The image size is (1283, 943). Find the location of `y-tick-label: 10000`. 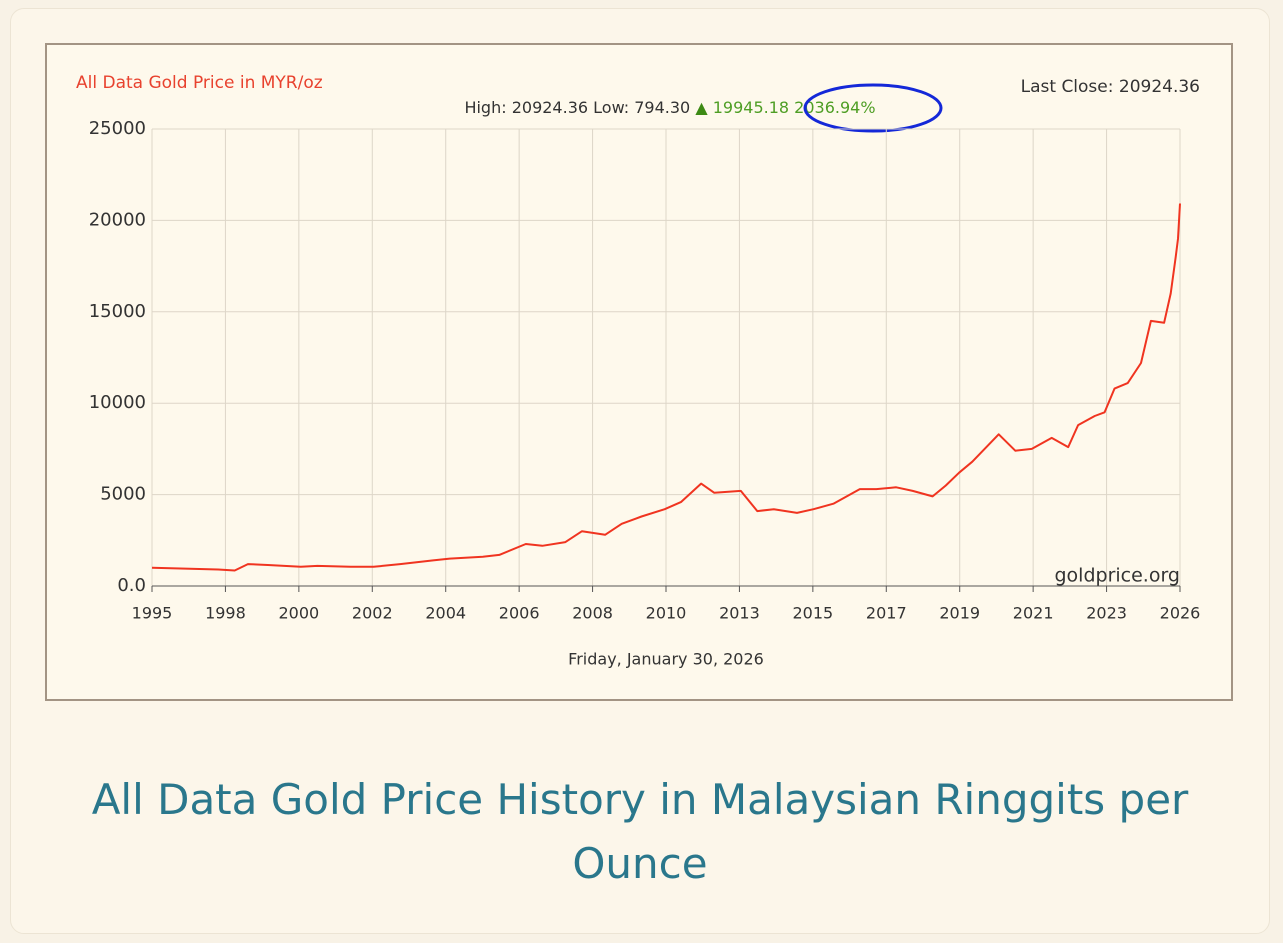

y-tick-label: 10000 is located at coordinates (117, 402).